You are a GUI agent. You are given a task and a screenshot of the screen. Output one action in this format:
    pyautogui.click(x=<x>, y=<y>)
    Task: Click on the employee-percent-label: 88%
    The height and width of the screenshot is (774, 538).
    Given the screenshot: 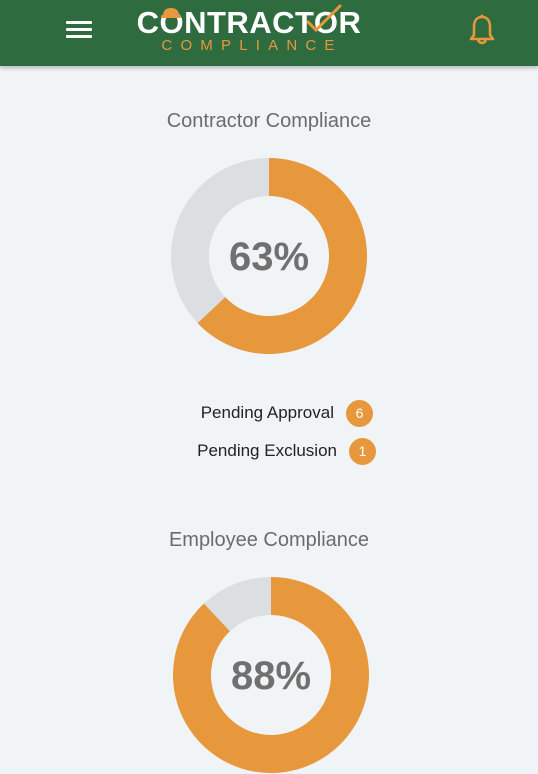 What is the action you would take?
    pyautogui.click(x=271, y=676)
    